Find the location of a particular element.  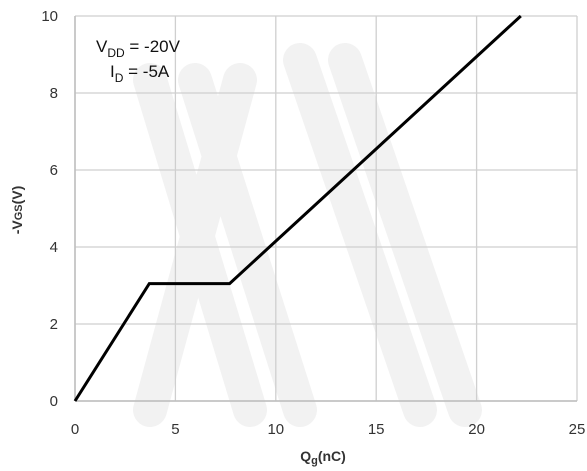

annotation-vdd-rest: = -20V is located at coordinates (153, 46).